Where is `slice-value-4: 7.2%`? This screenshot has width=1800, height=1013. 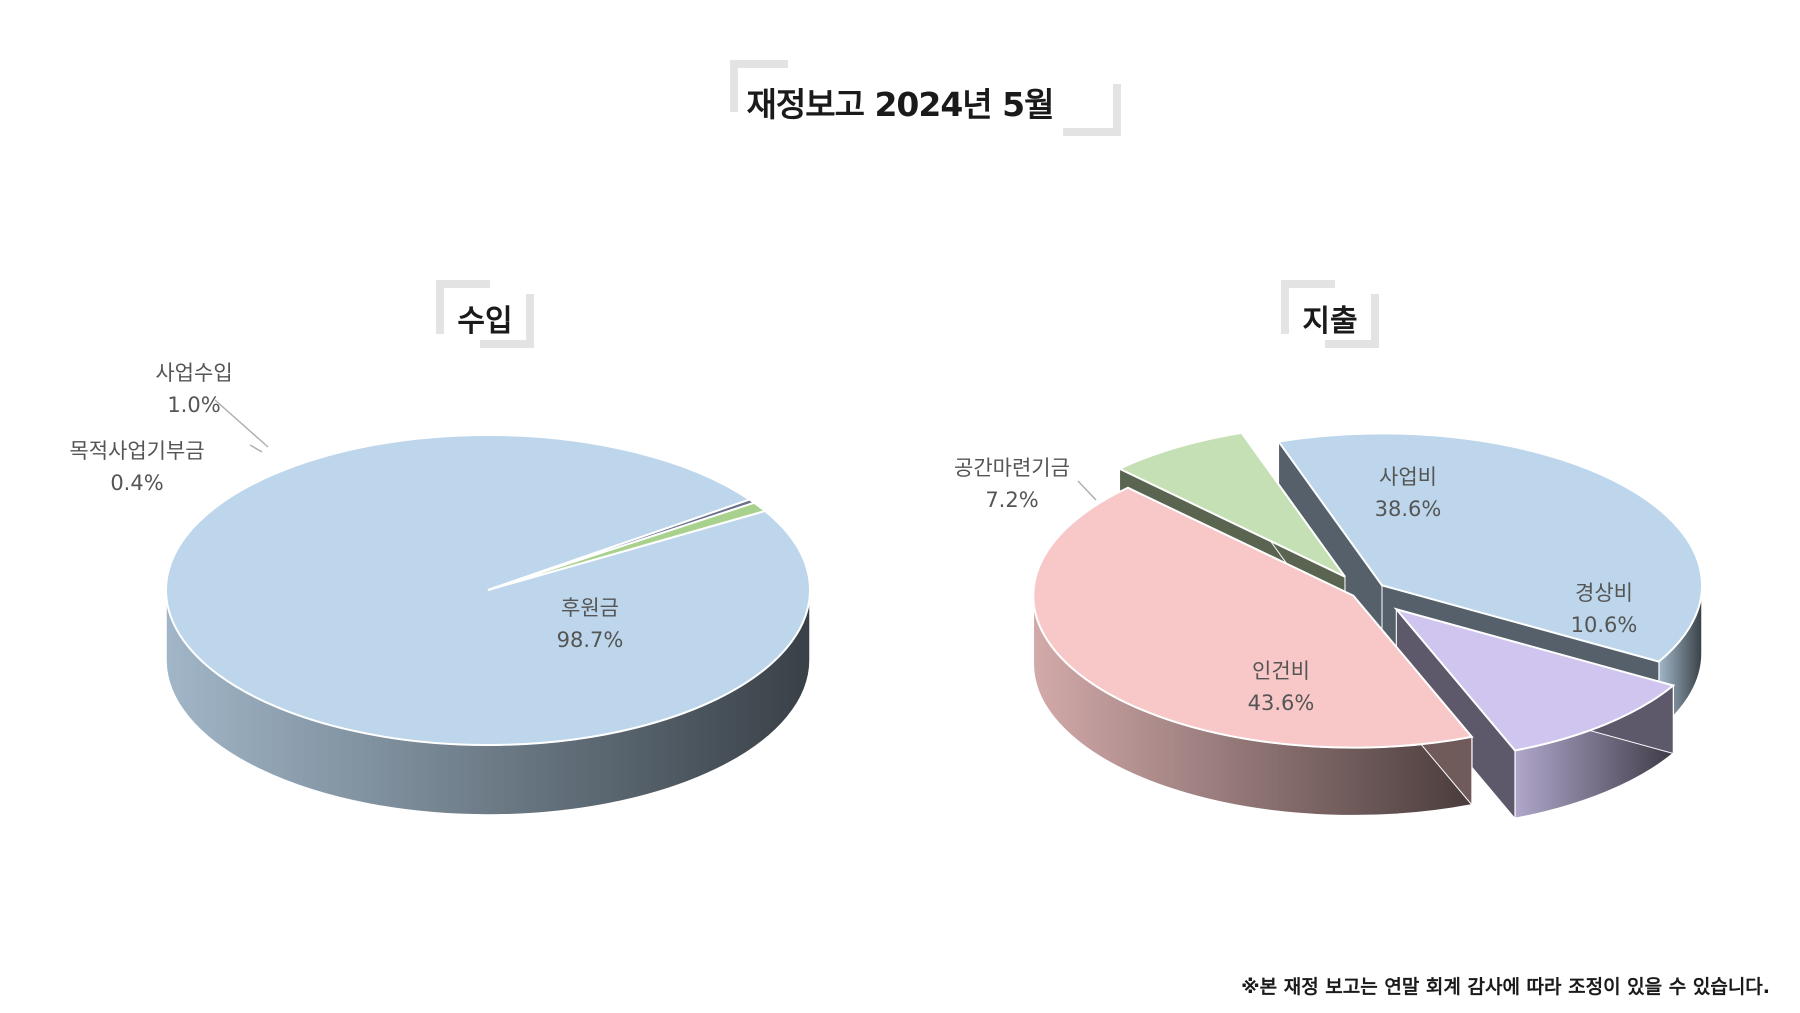
slice-value-4: 7.2% is located at coordinates (1011, 500).